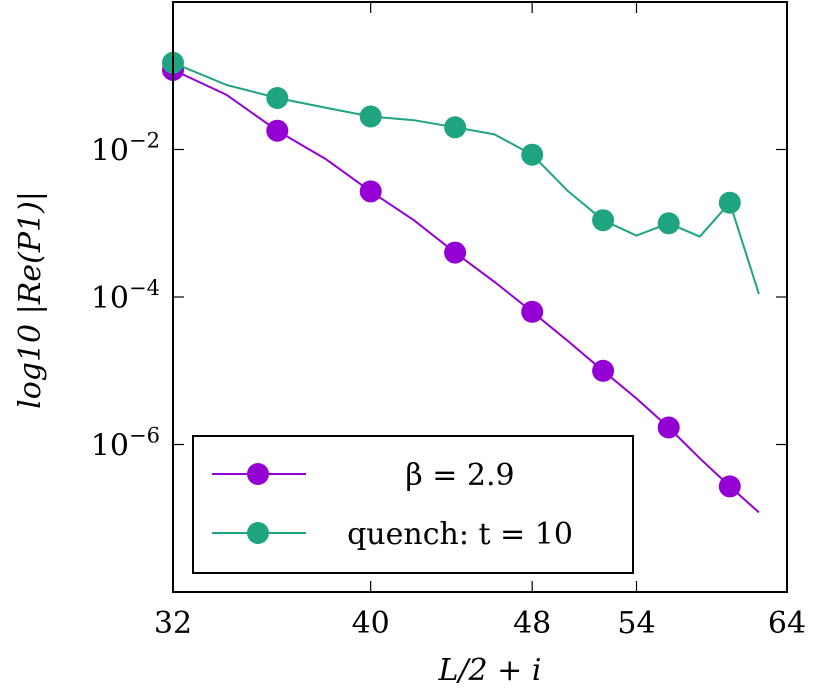  Describe the element at coordinates (125, 296) in the screenshot. I see `y-tick-label: 10⁻⁴` at that location.